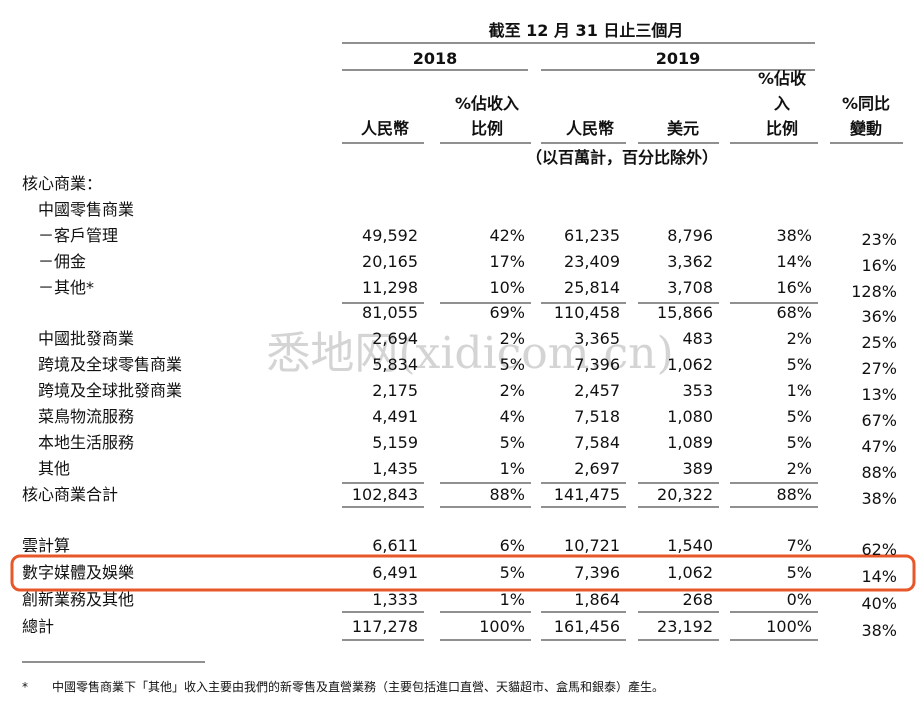 The width and height of the screenshot is (924, 712). I want to click on year-header: 2019, so click(678, 58).